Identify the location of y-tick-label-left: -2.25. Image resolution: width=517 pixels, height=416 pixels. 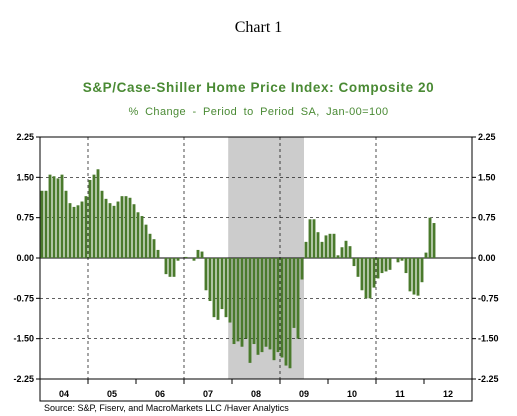
(23, 379).